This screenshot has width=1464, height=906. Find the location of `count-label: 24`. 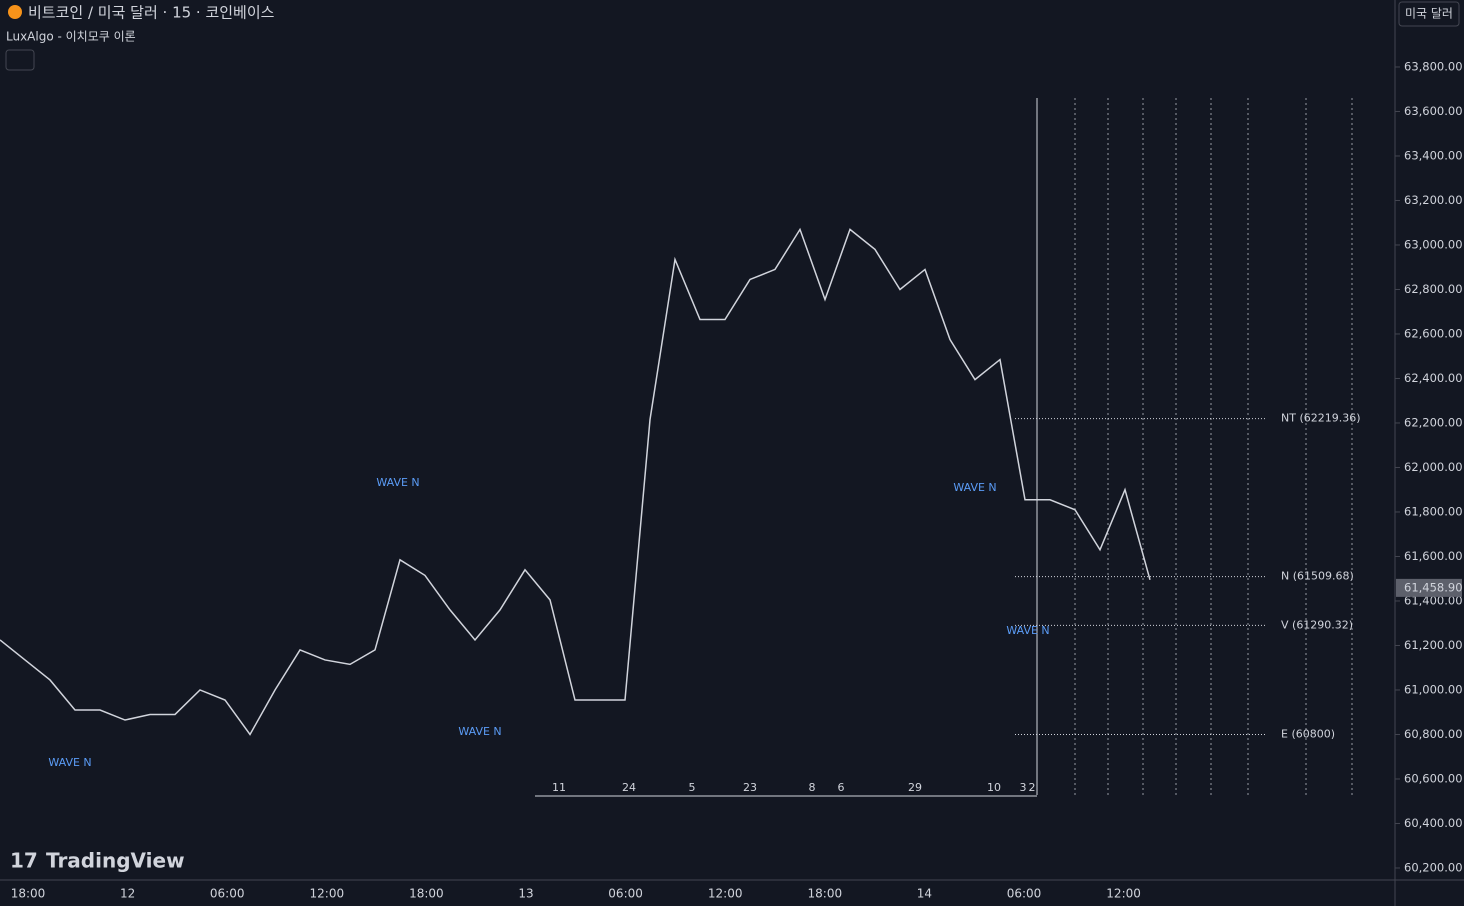

count-label: 24 is located at coordinates (629, 787).